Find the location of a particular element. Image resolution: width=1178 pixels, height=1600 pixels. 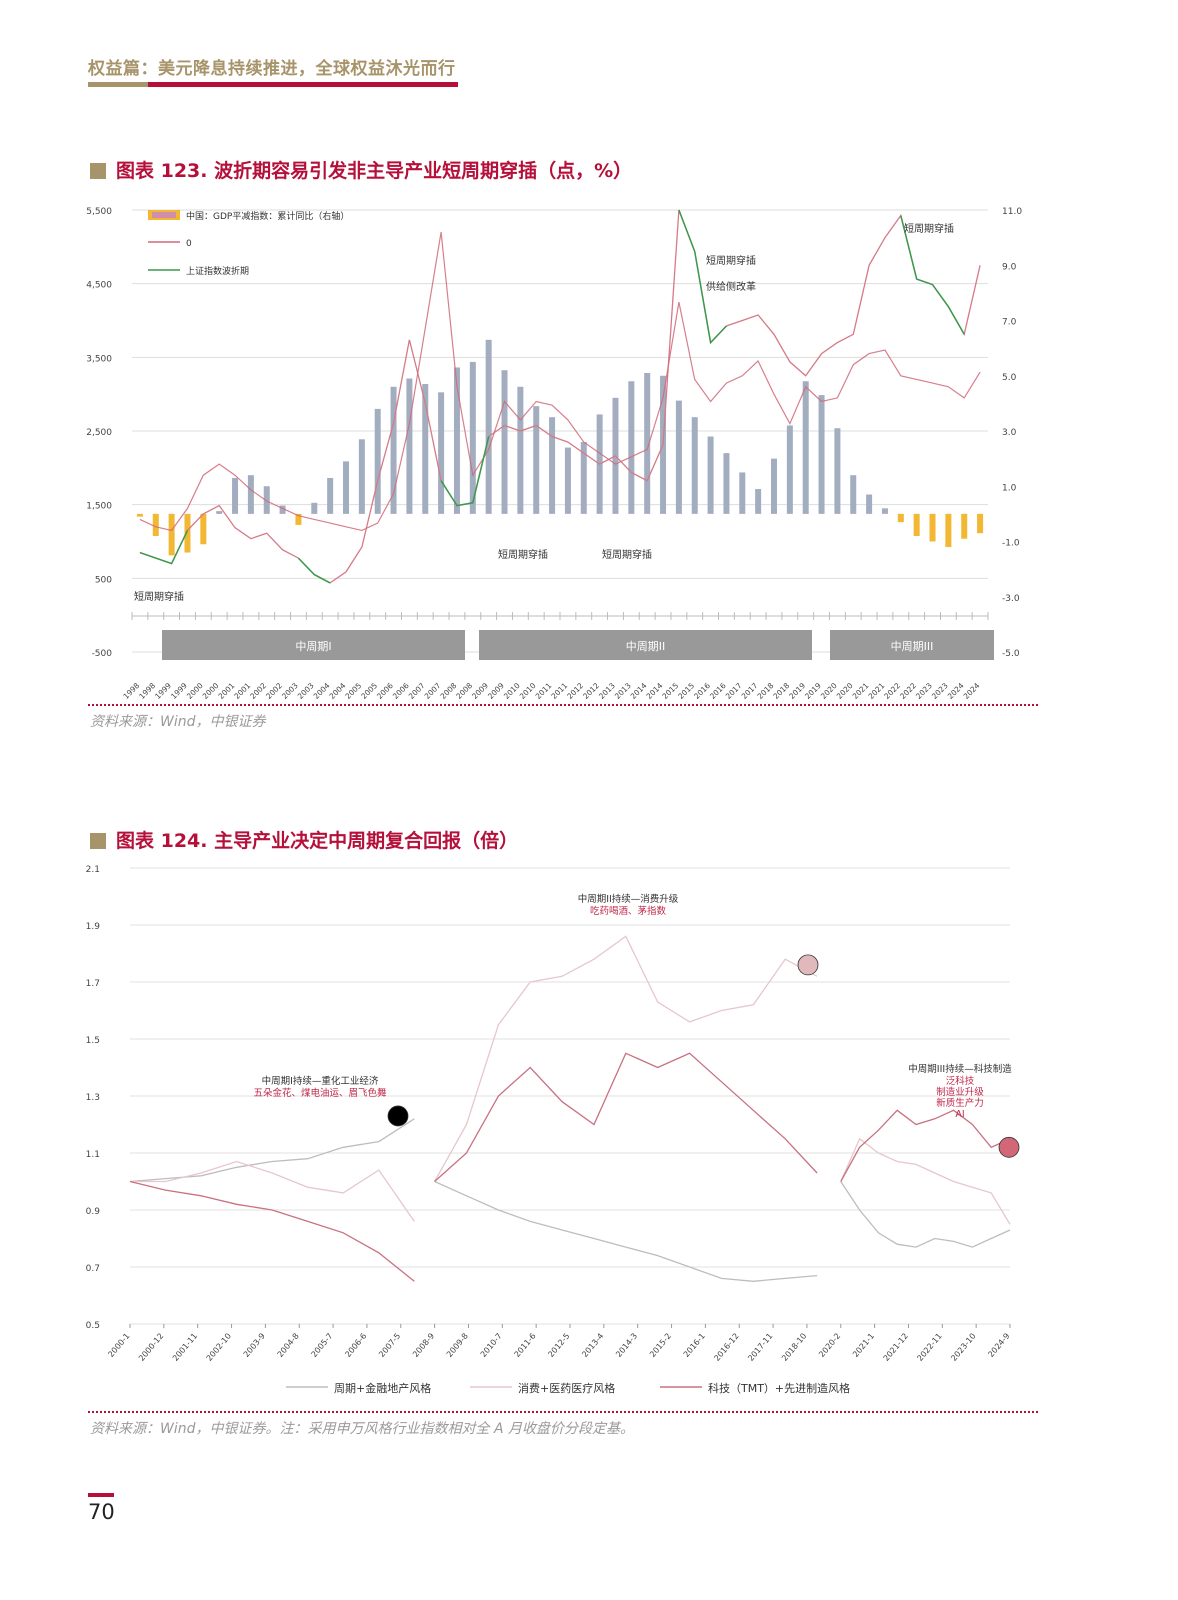

x-tick-label: 2013 is located at coordinates (623, 690).